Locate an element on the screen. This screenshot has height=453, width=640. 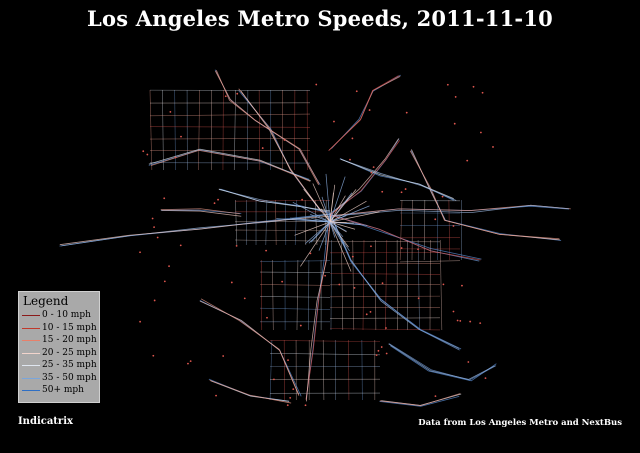
legend-label: 20 - 25 mph is located at coordinates (69, 352).